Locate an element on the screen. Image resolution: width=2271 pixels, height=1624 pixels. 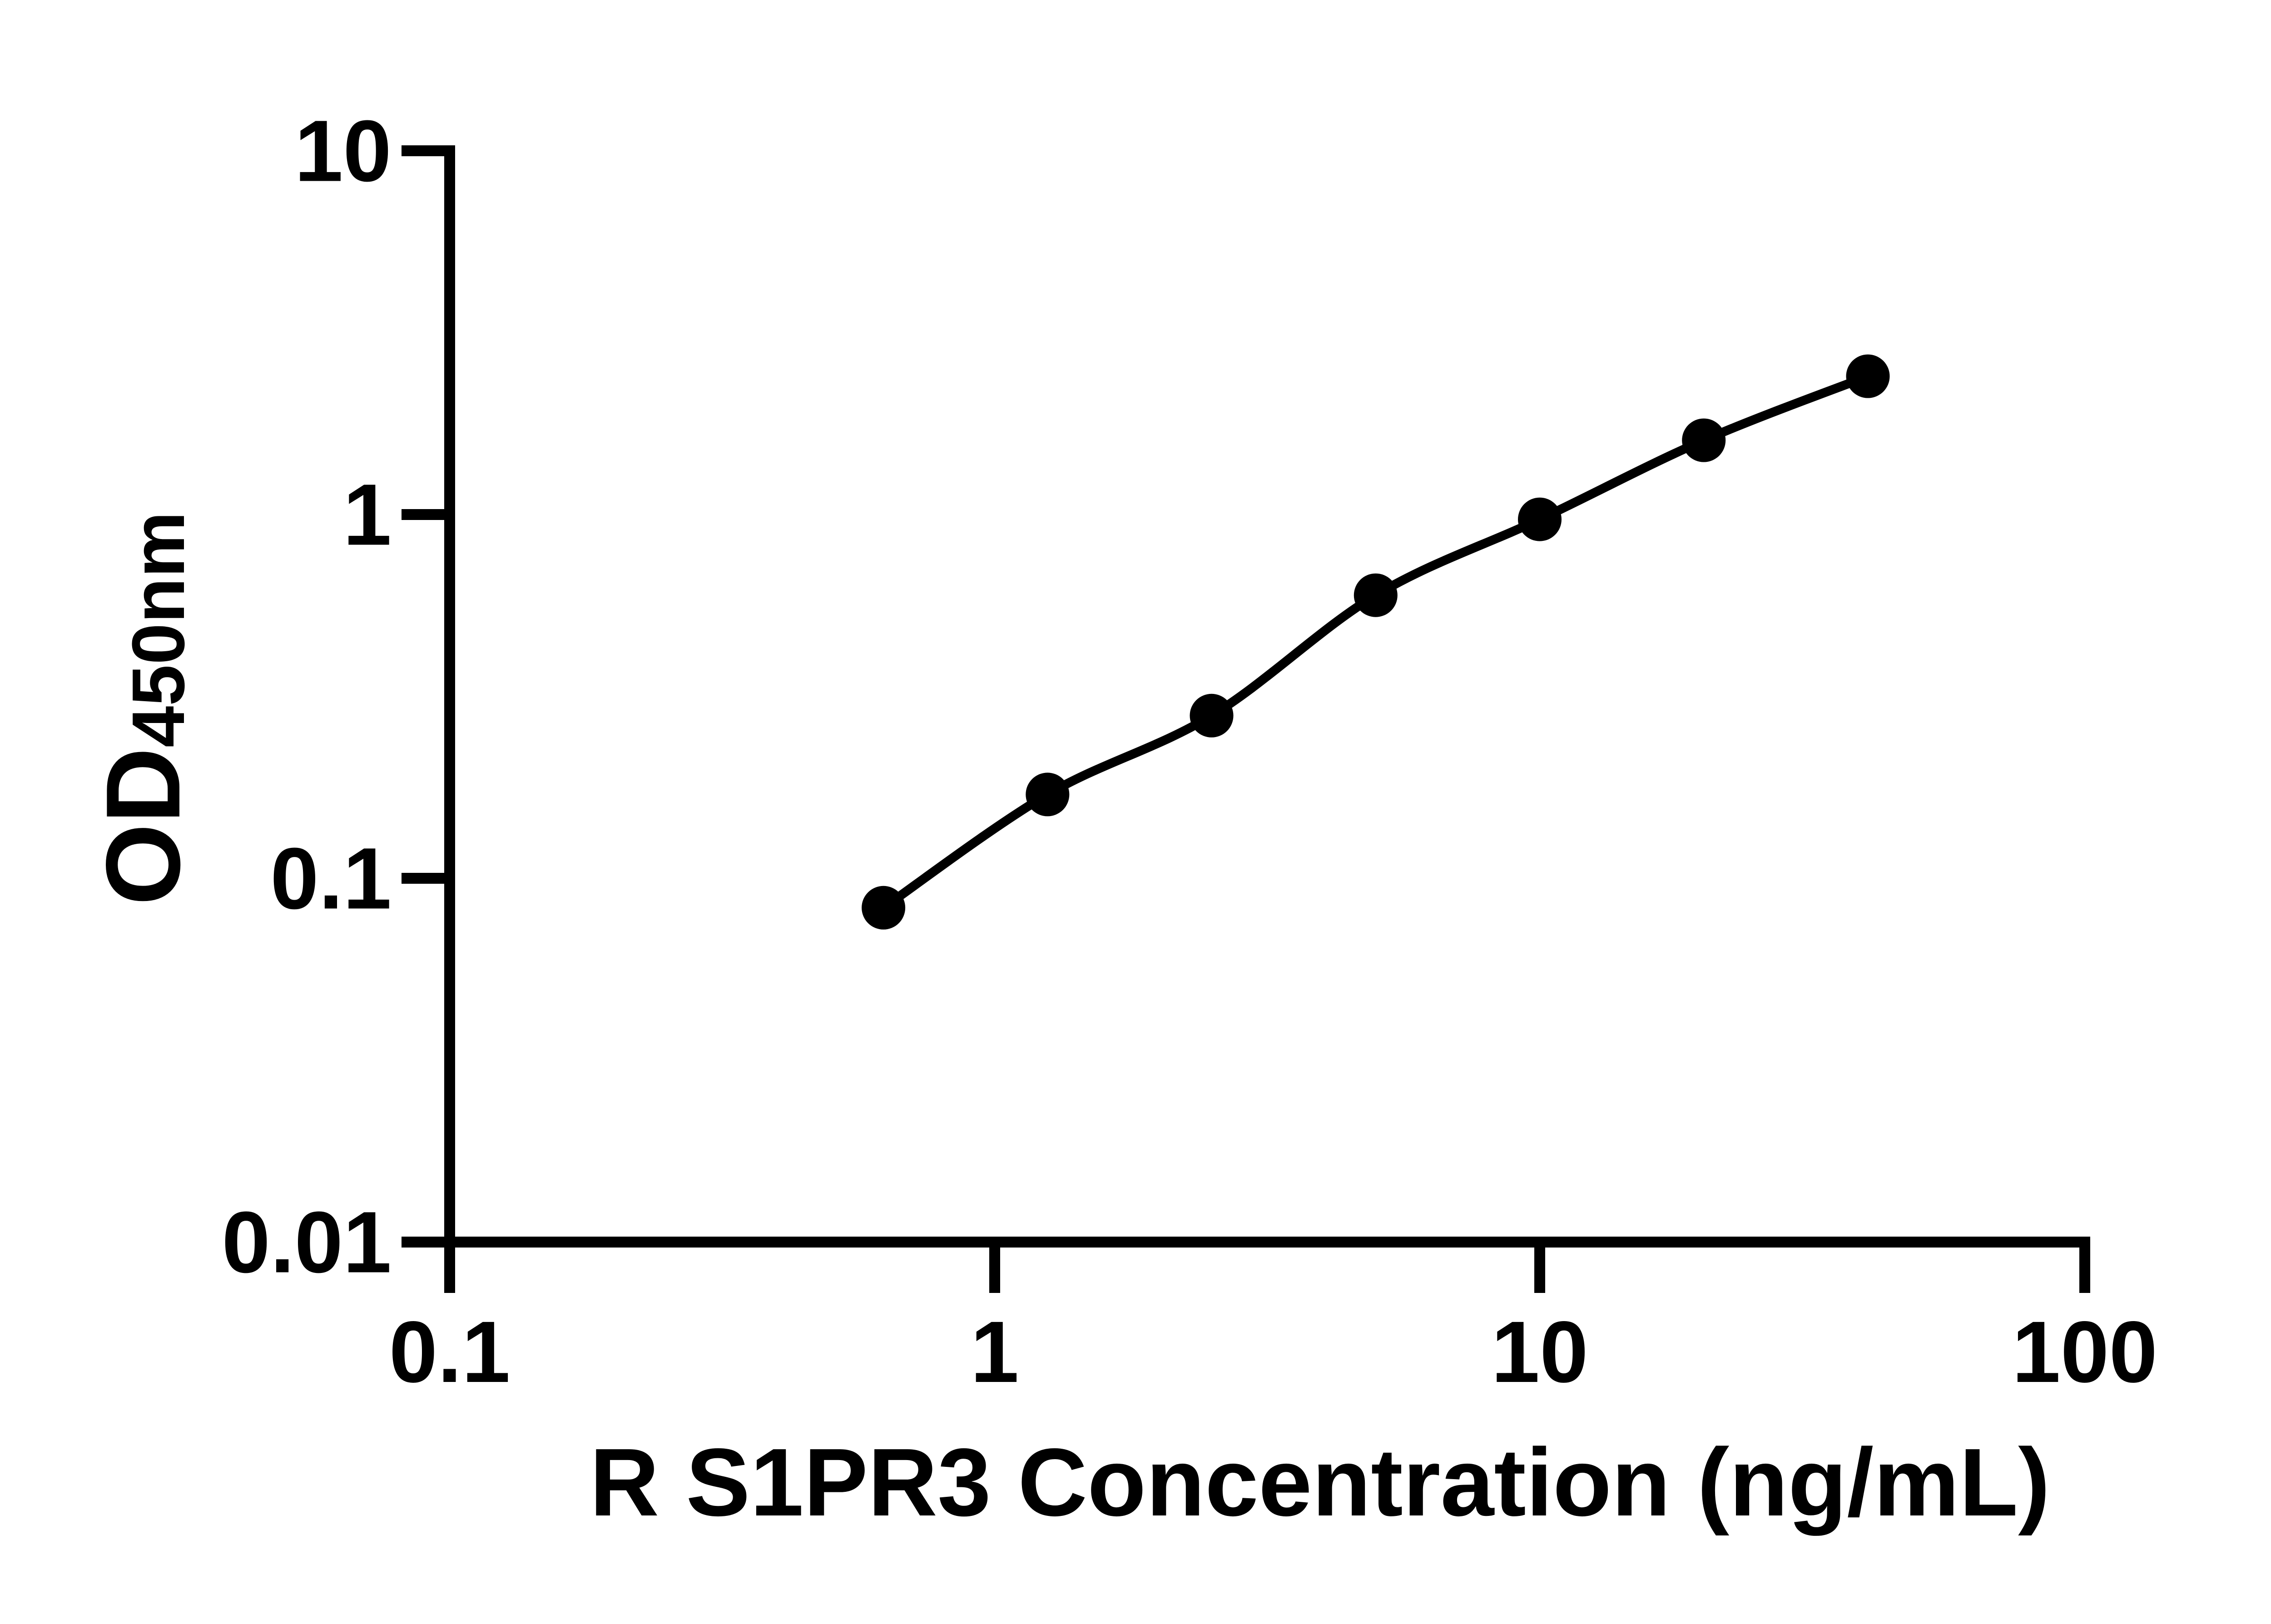
y-tick-label-0p1: 0.1 is located at coordinates (331, 878).